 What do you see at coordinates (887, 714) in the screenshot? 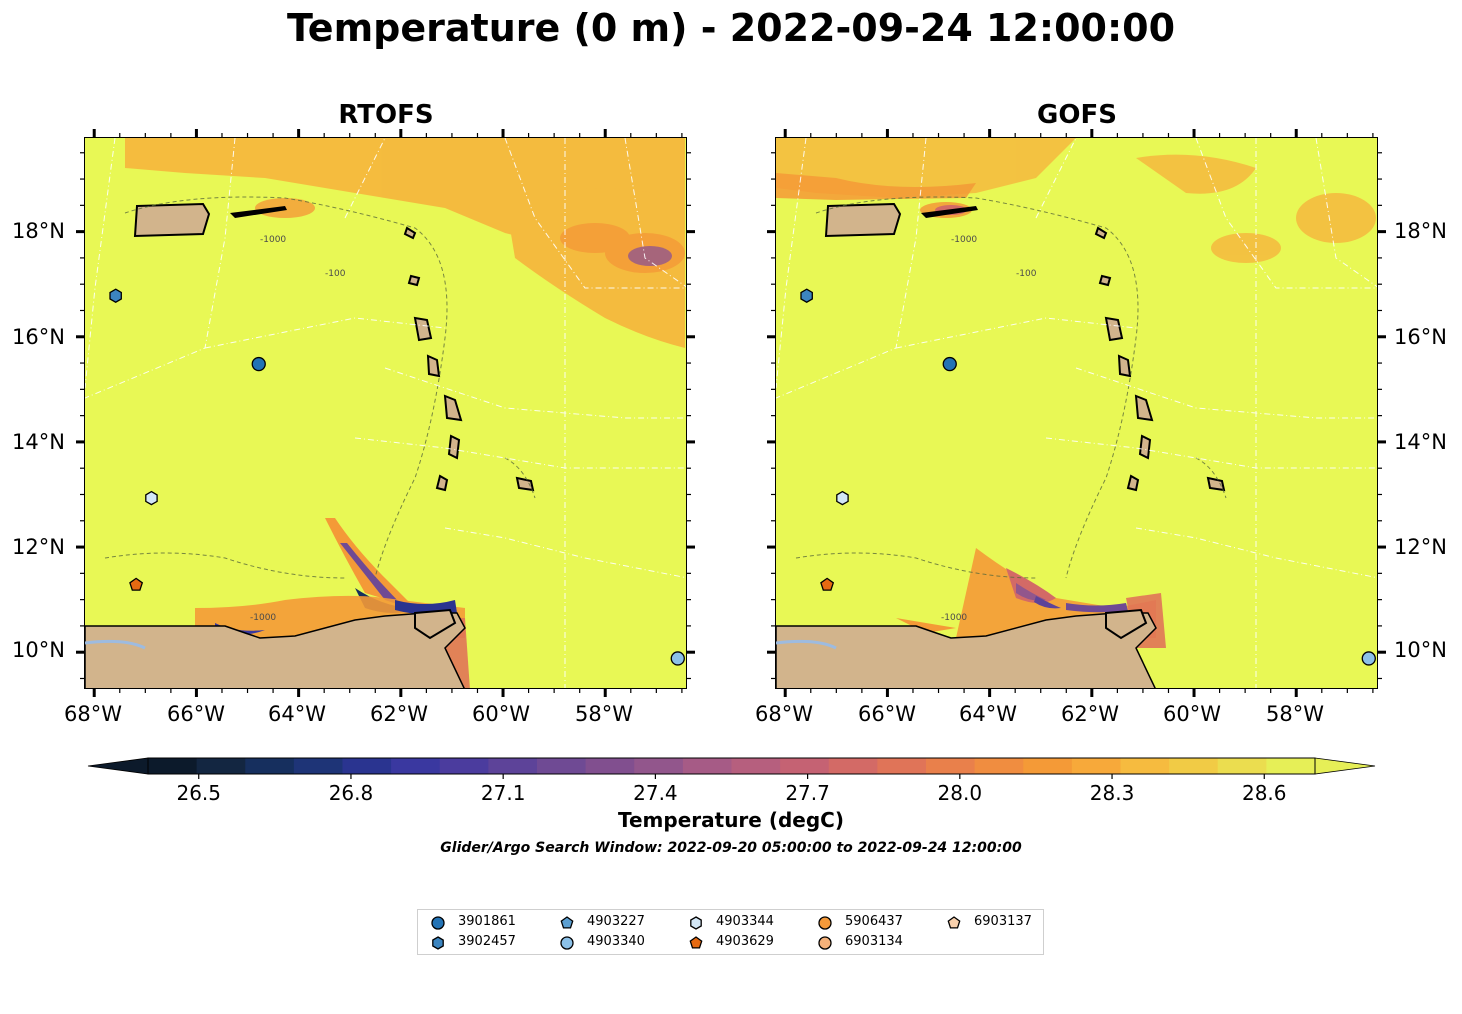
I see `lon-label-right: 66°W` at bounding box center [887, 714].